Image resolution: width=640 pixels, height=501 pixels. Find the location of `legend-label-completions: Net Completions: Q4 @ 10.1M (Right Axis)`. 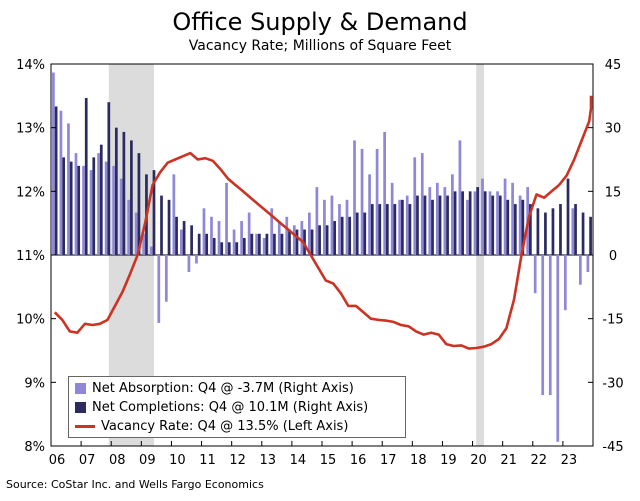

legend-label-completions: Net Completions: Q4 @ 10.1M (Right Axis) is located at coordinates (230, 407).